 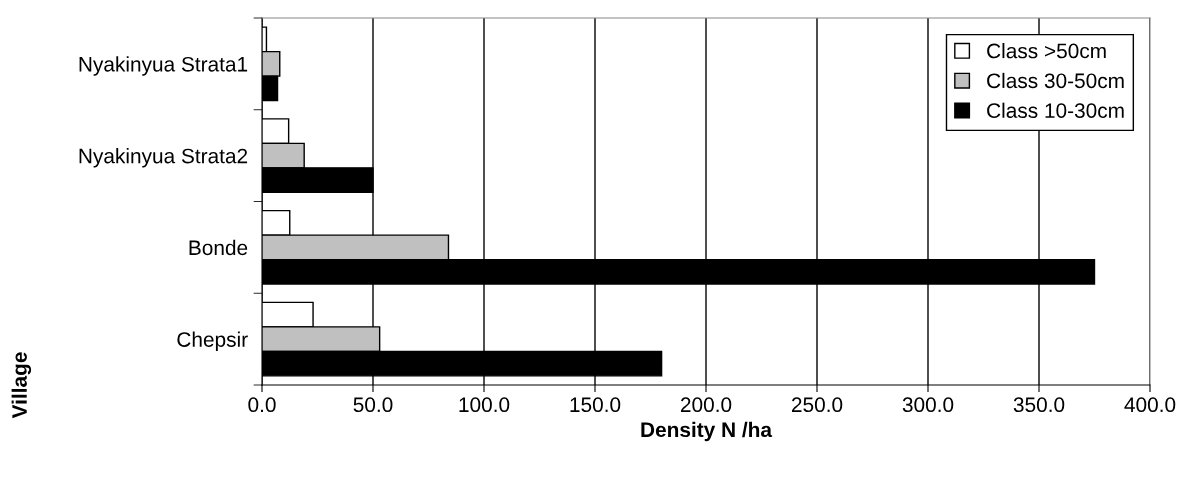 What do you see at coordinates (163, 66) in the screenshot?
I see `y-tick-label: Nyakinyua Strata1` at bounding box center [163, 66].